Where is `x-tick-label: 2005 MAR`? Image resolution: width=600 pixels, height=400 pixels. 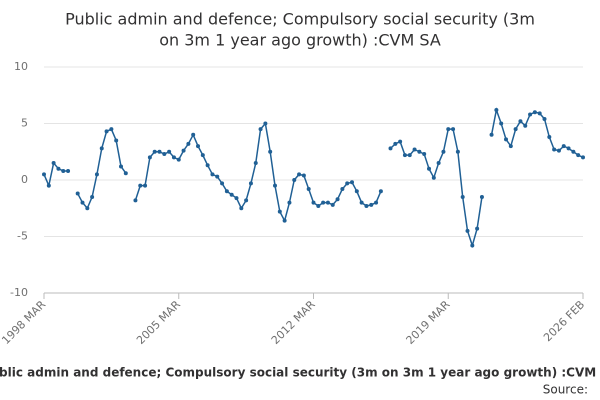
x-tick-label: 2005 MAR is located at coordinates (158, 322).